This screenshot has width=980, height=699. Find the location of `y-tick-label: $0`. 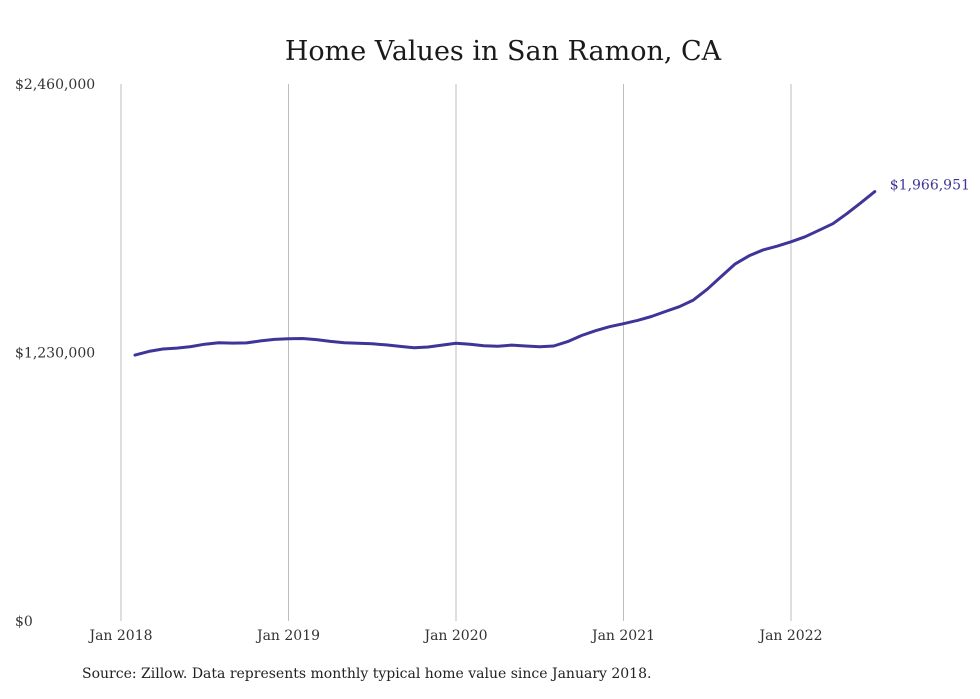

y-tick-label: $0 is located at coordinates (24, 622).